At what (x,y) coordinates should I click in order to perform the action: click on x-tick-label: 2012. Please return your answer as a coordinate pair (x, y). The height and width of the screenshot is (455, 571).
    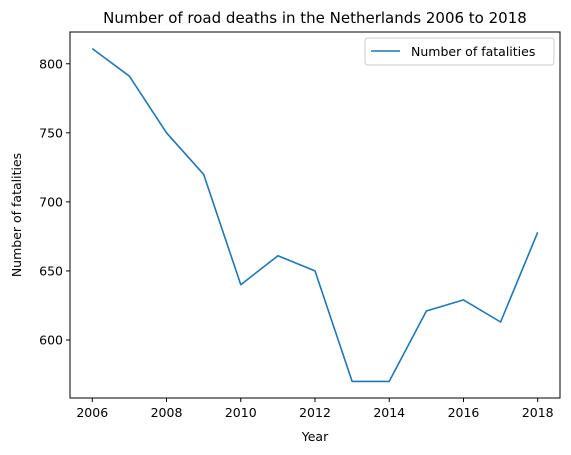
    Looking at the image, I should click on (315, 412).